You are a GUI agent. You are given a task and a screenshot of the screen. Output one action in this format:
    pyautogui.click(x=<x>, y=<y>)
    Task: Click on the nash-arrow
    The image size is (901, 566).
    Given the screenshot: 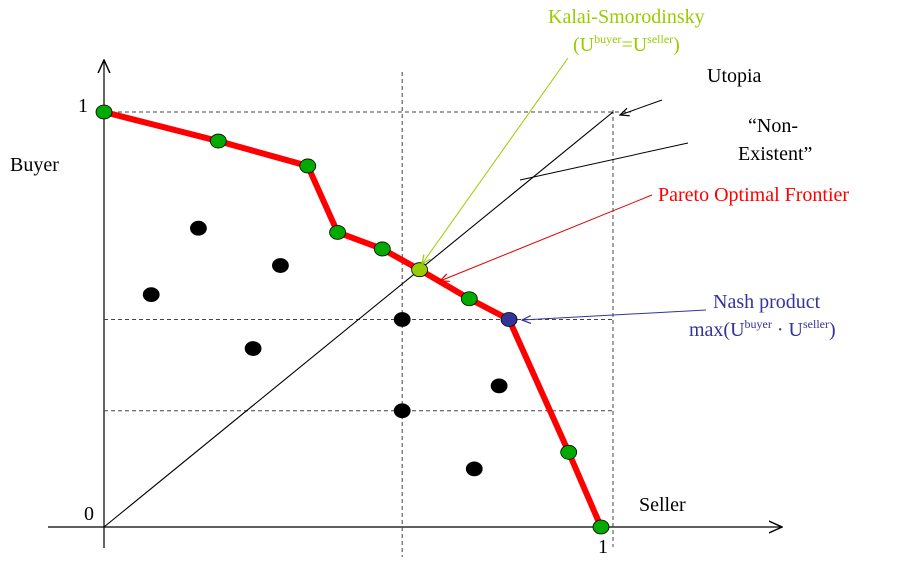 What is the action you would take?
    pyautogui.click(x=614, y=314)
    